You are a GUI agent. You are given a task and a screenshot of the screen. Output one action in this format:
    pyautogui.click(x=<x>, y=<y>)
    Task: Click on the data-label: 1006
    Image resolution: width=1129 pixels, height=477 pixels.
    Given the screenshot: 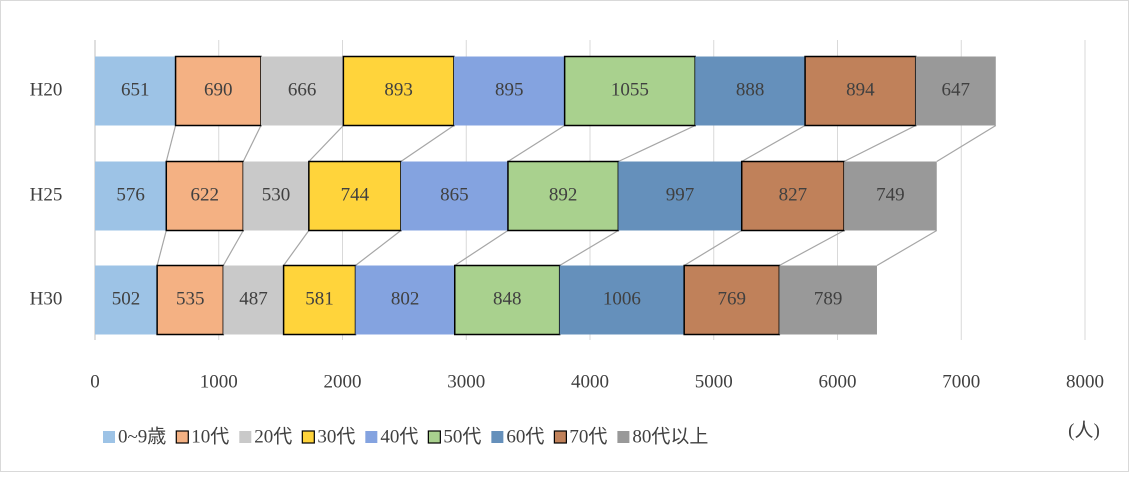 What is the action you would take?
    pyautogui.click(x=622, y=298)
    